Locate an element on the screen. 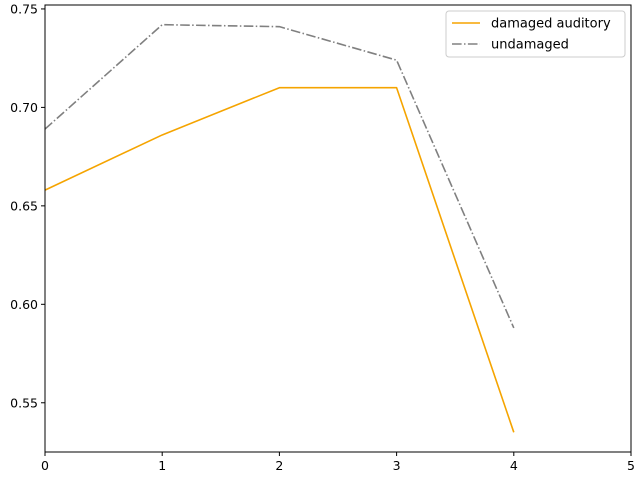  y-tick-label: 0.70 is located at coordinates (24, 107).